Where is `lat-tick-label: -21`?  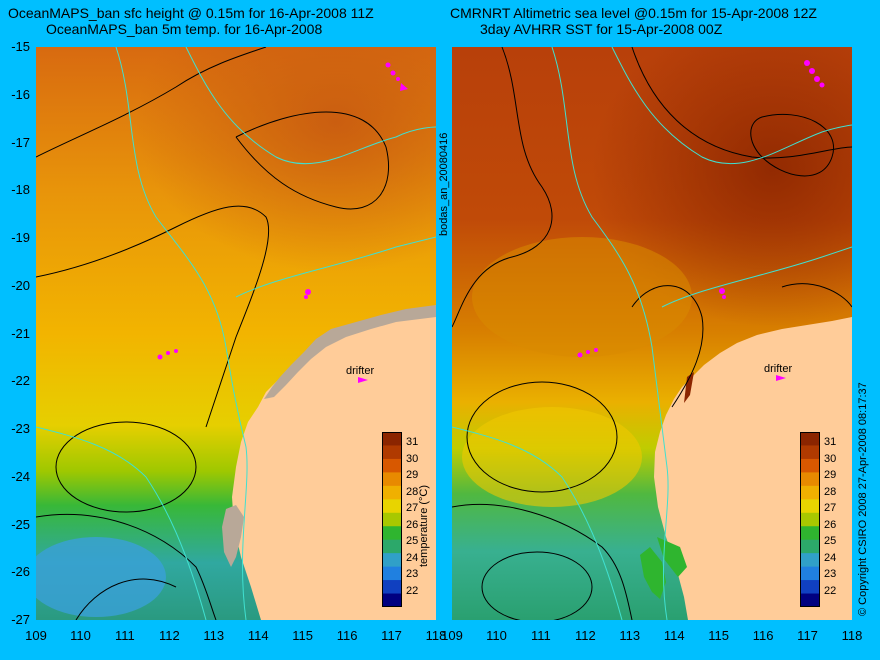 lat-tick-label: -21 is located at coordinates (20, 333).